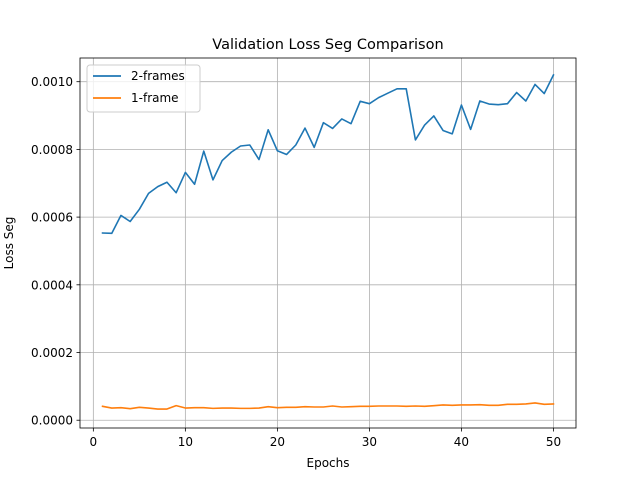 This screenshot has width=640, height=480. Describe the element at coordinates (553, 442) in the screenshot. I see `x-tick-label: 50` at that location.